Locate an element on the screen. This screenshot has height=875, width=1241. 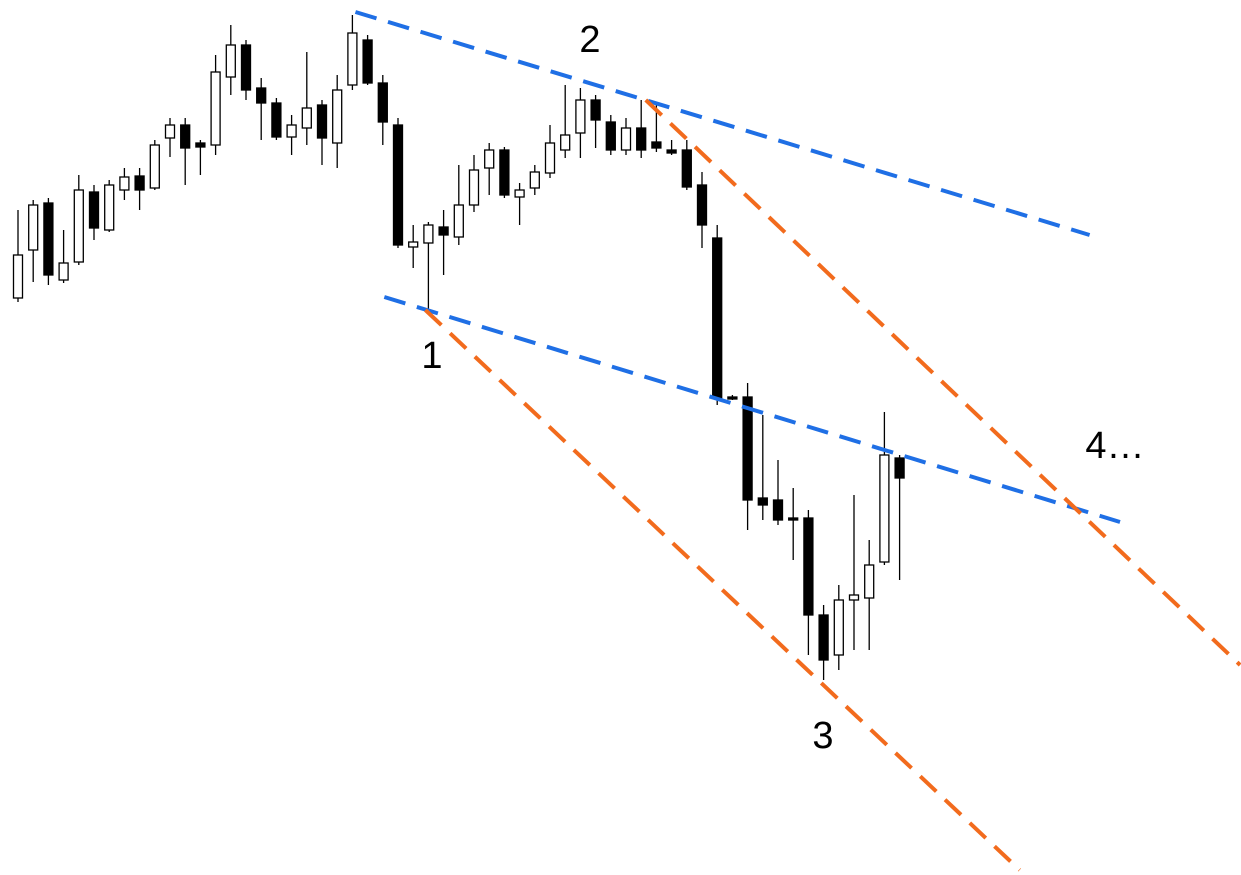
annotation: 2 is located at coordinates (589, 40).